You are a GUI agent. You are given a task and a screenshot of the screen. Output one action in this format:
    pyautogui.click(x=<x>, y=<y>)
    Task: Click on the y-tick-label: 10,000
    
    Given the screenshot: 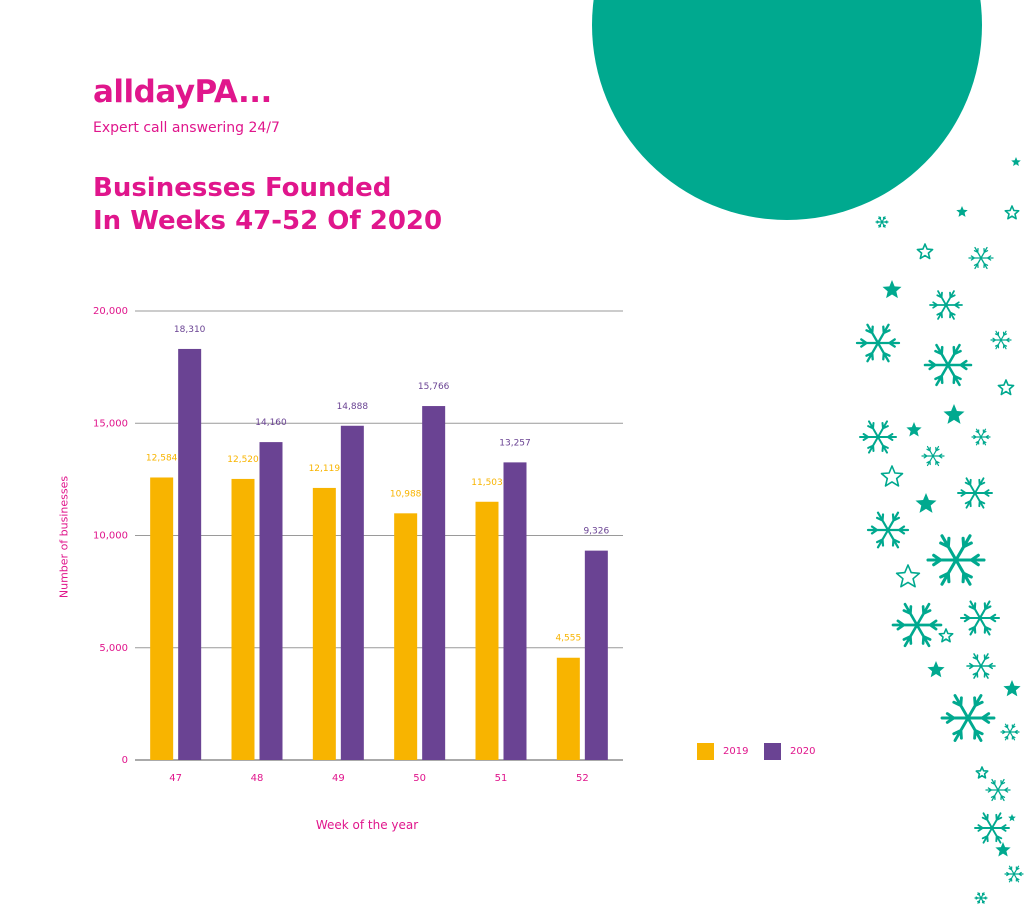 What is the action you would take?
    pyautogui.click(x=110, y=536)
    